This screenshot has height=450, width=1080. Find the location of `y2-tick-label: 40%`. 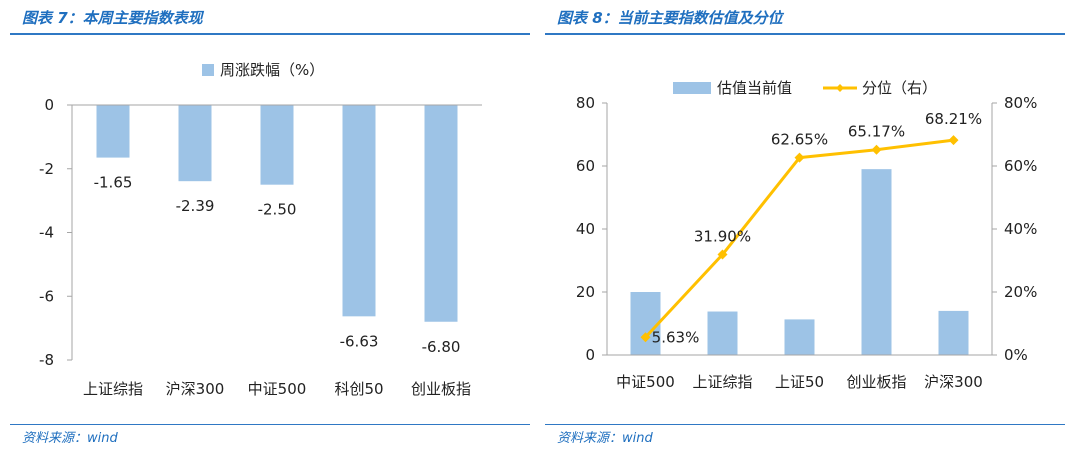

y2-tick-label: 40% is located at coordinates (1020, 229).